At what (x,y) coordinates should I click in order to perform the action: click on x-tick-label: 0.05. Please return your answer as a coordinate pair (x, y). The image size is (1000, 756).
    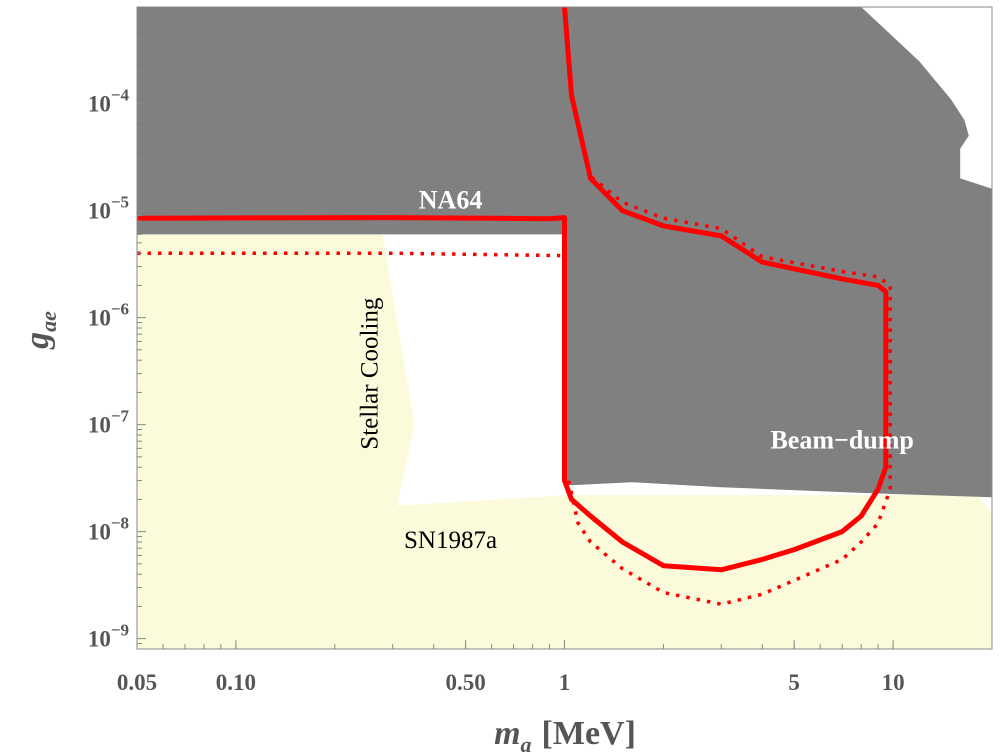
    Looking at the image, I should click on (137, 682).